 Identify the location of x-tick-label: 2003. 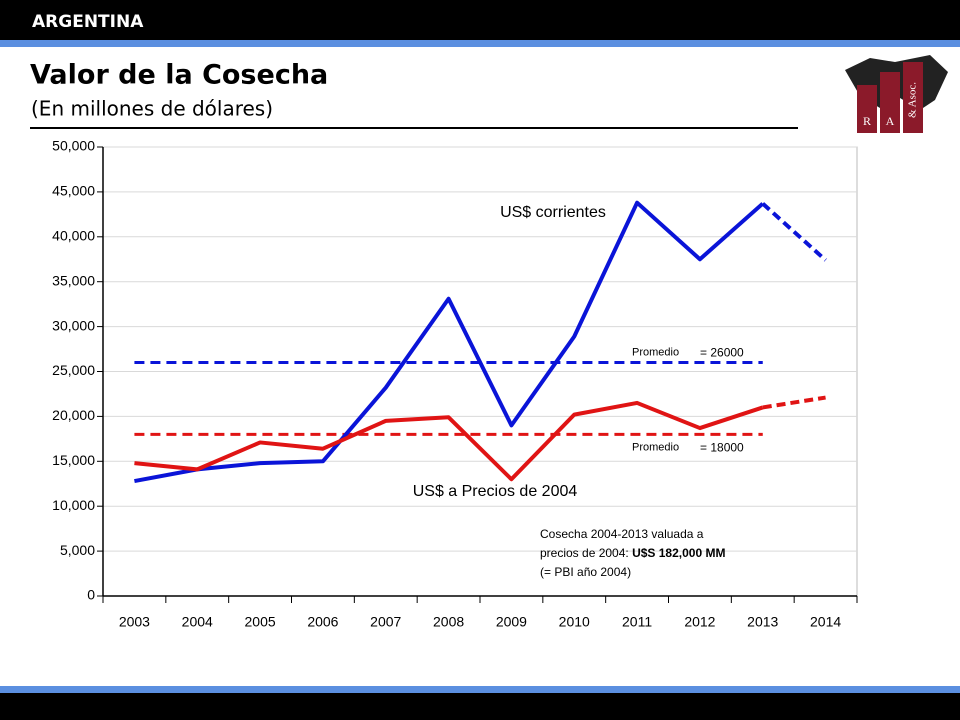
(134, 622).